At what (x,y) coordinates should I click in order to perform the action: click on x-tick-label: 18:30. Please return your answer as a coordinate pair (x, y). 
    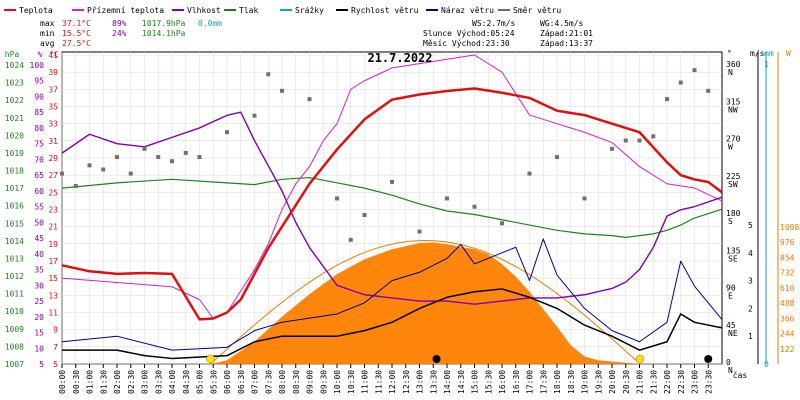
    Looking at the image, I should click on (571, 382).